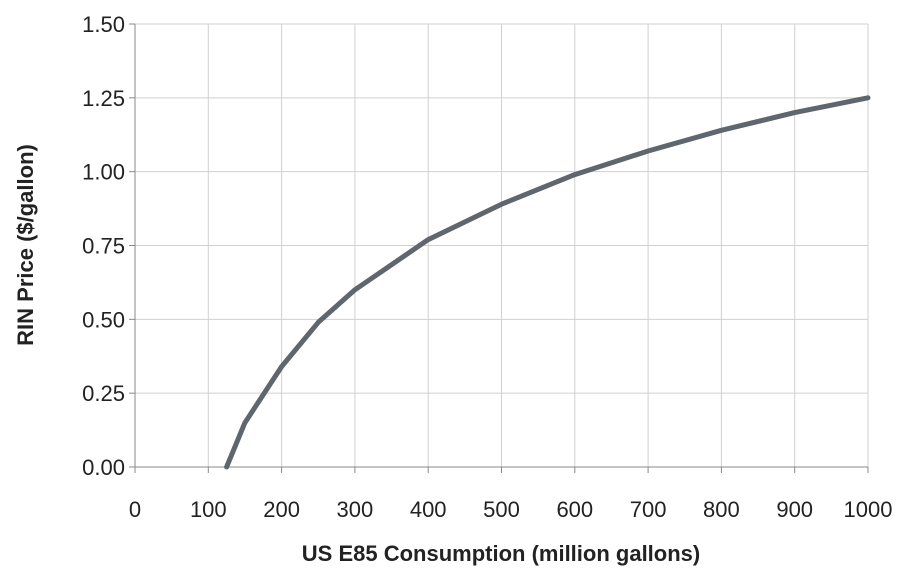 The image size is (904, 571). Describe the element at coordinates (208, 509) in the screenshot. I see `x-tick-label: 100` at that location.